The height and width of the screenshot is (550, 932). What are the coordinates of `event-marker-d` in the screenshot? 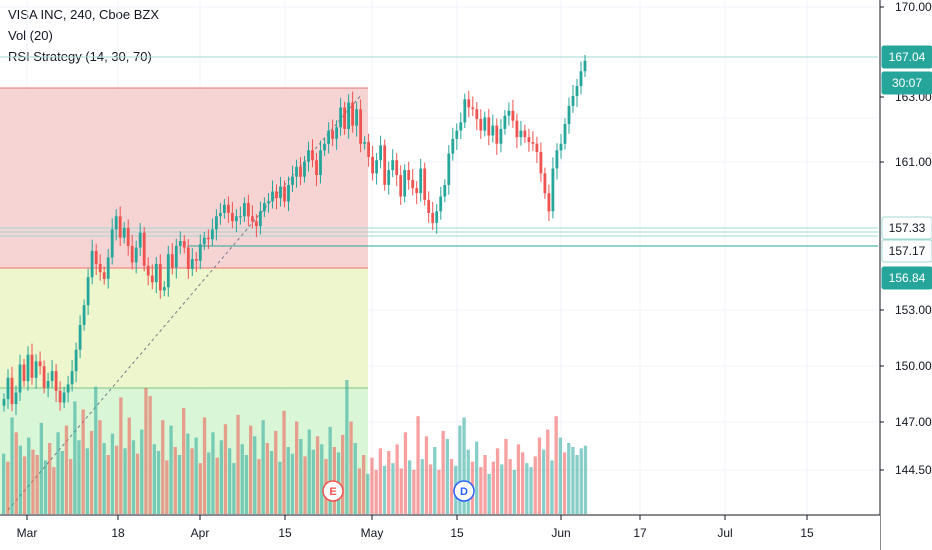 It's located at (464, 491).